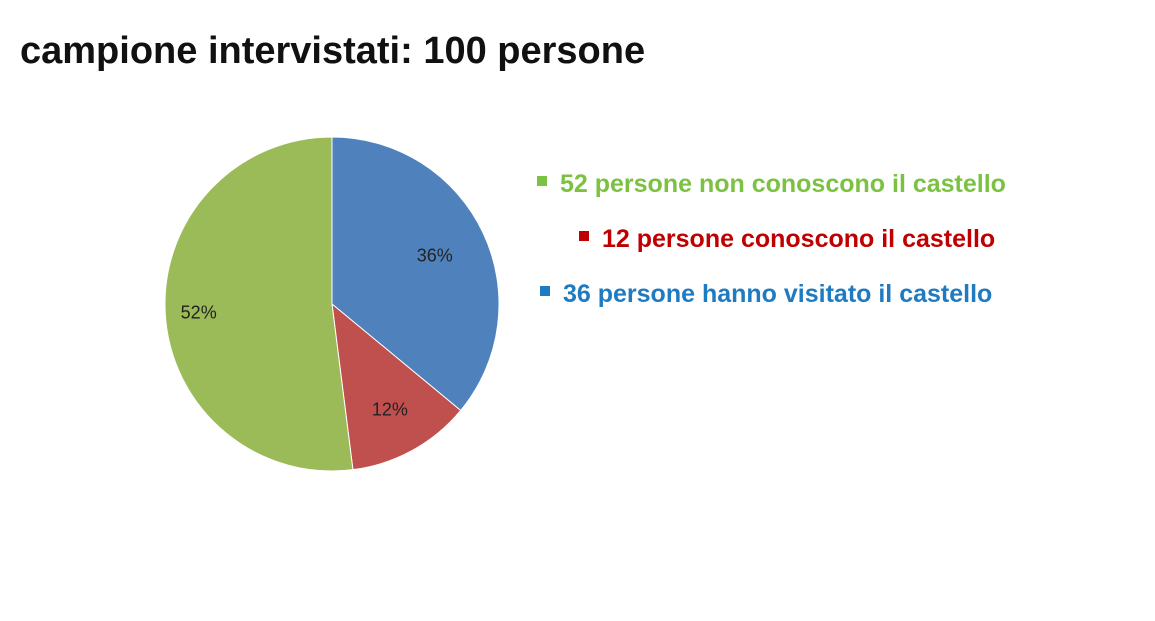  Describe the element at coordinates (259, 304) in the screenshot. I see `pie-slice-non-conoscono` at that location.